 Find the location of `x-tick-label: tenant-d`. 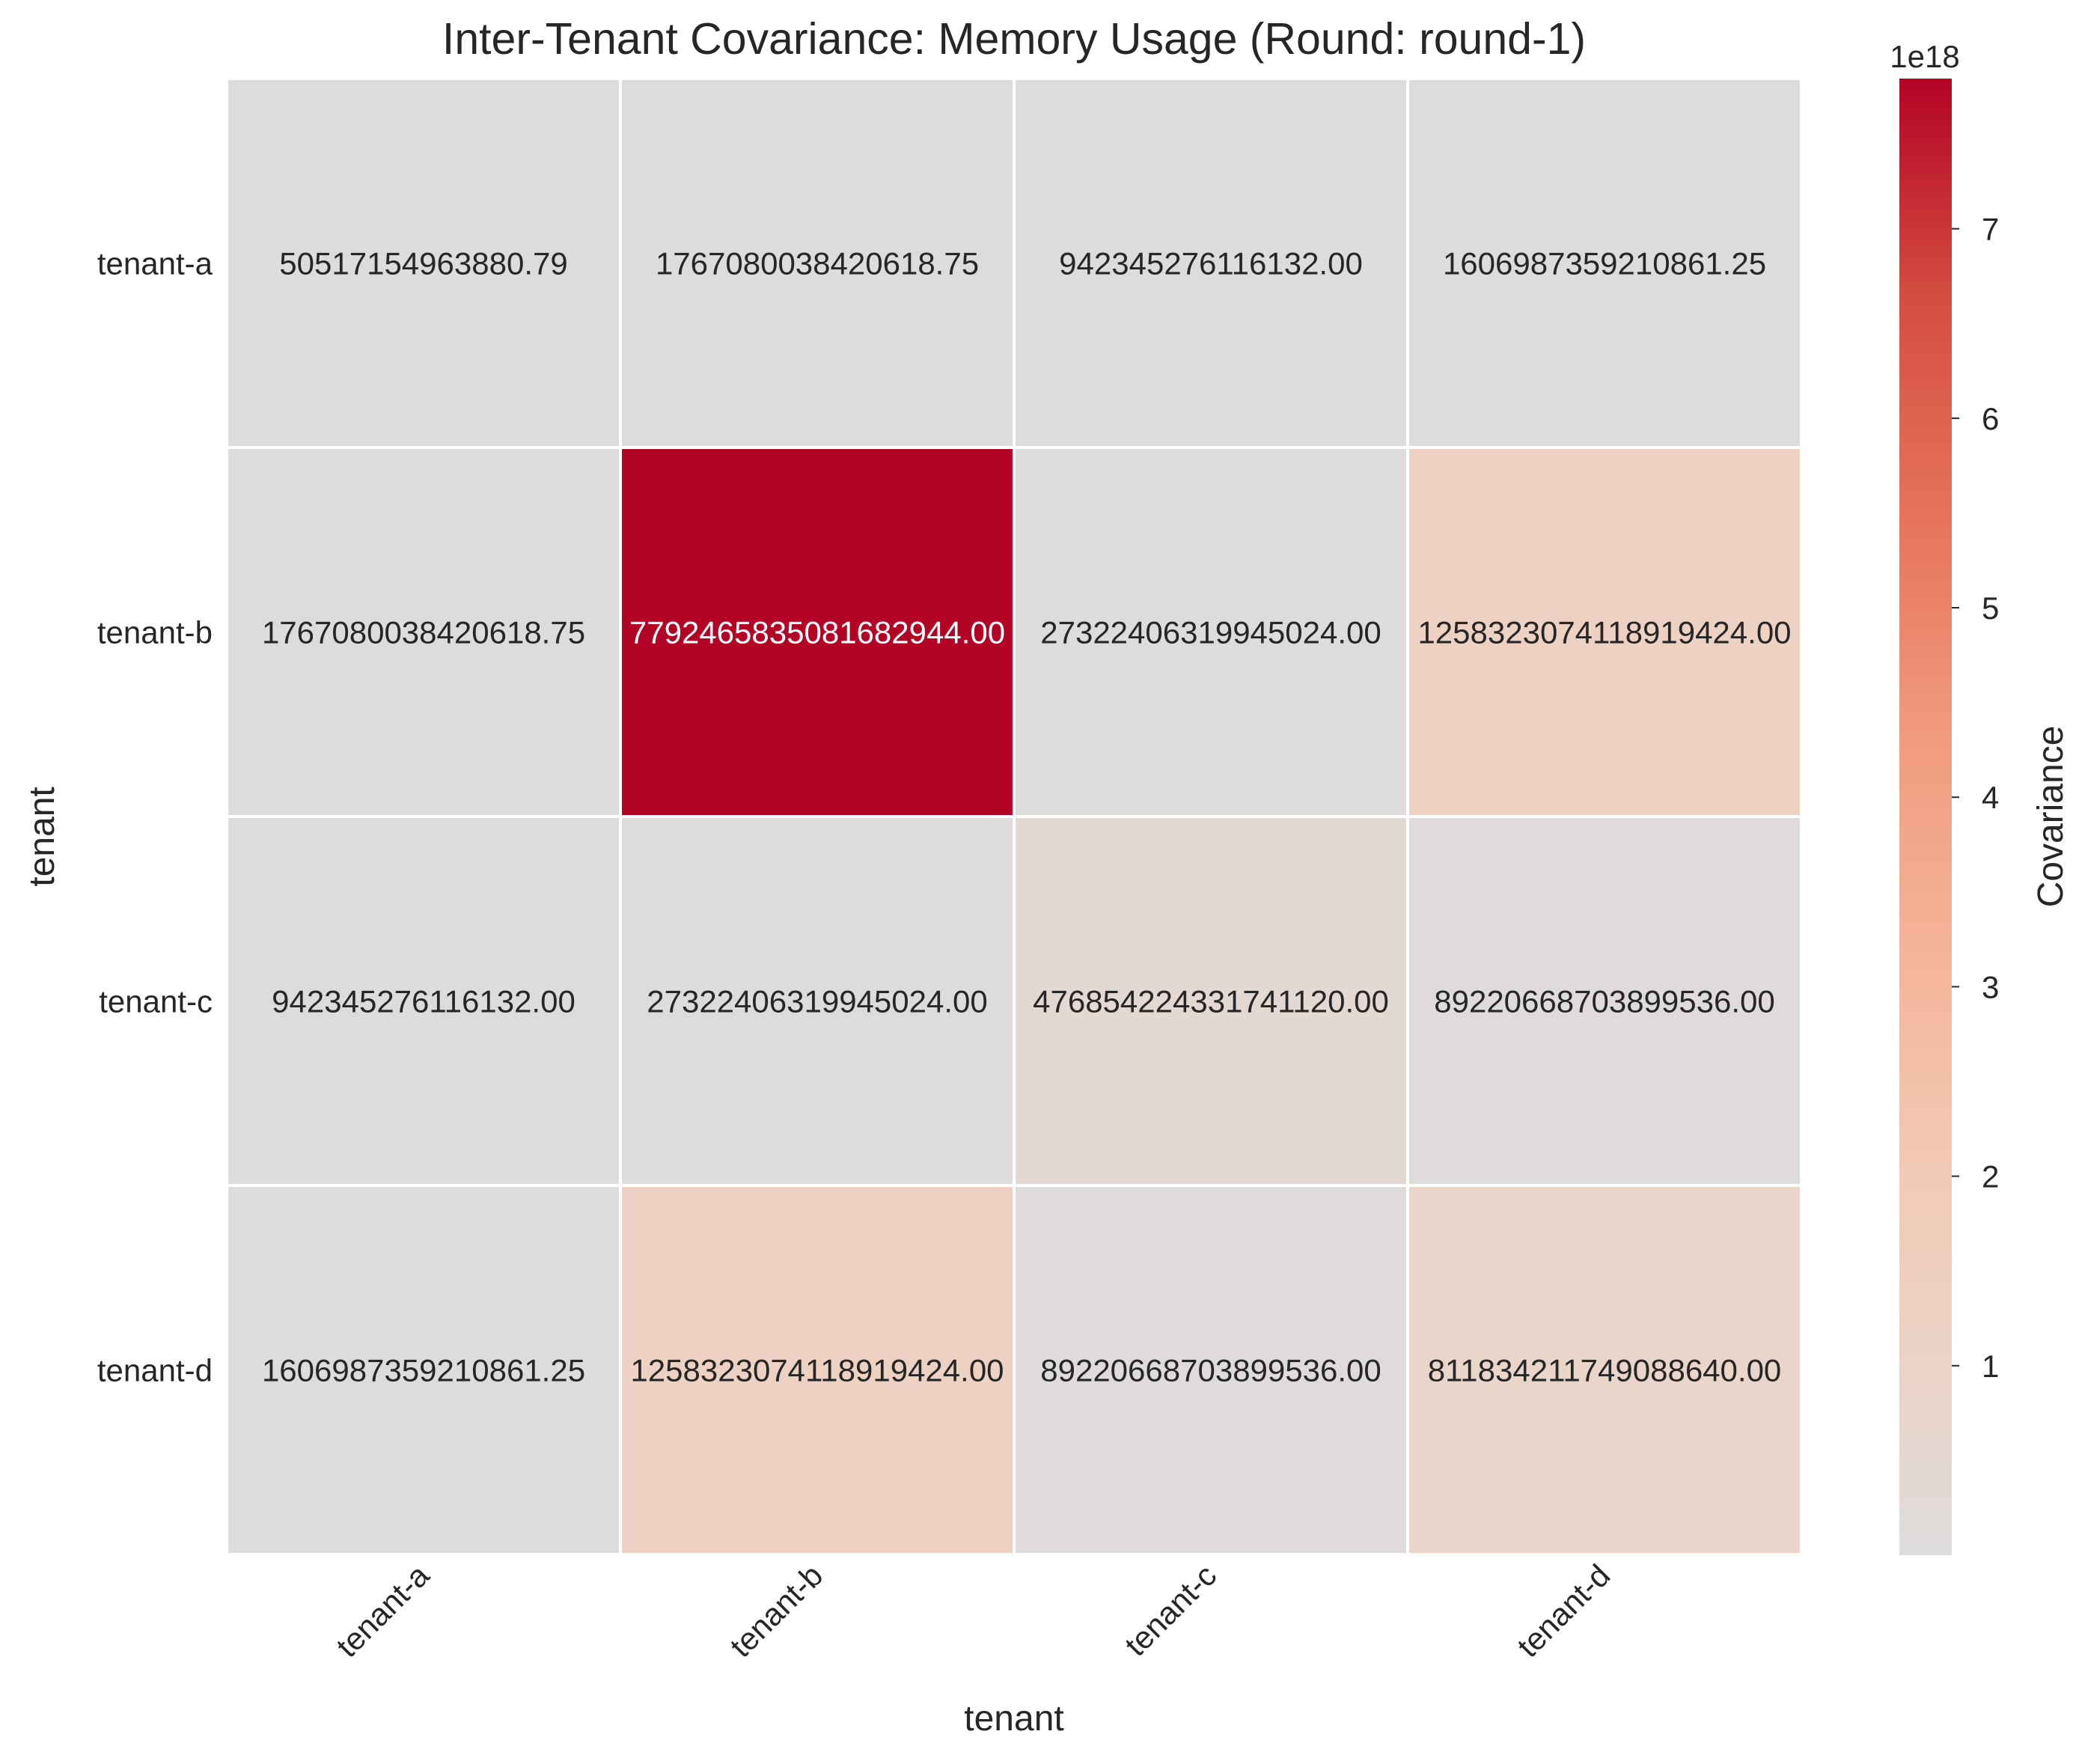

x-tick-label: tenant-d is located at coordinates (1563, 1611).